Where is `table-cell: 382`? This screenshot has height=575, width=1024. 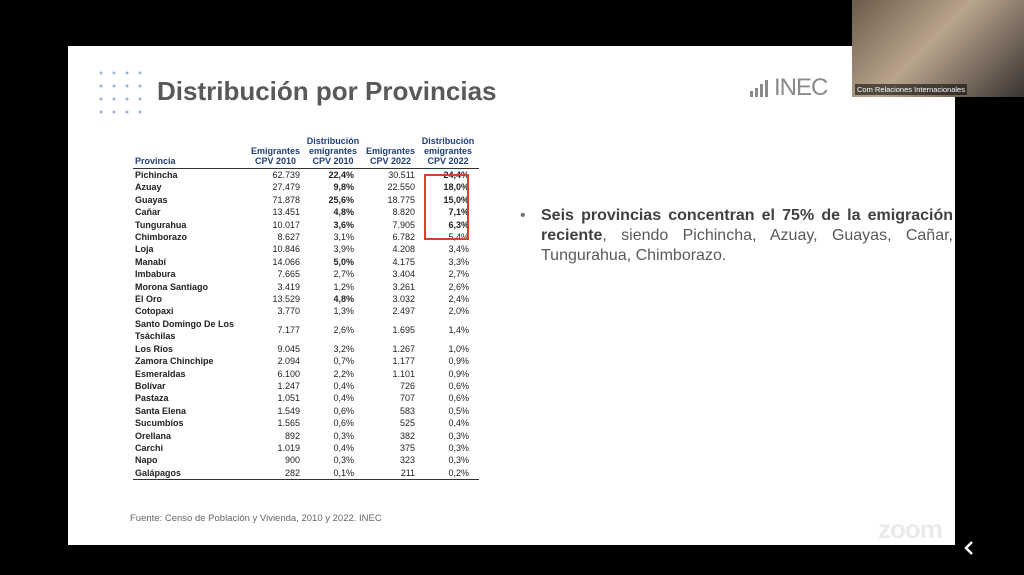 table-cell: 382 is located at coordinates (408, 435).